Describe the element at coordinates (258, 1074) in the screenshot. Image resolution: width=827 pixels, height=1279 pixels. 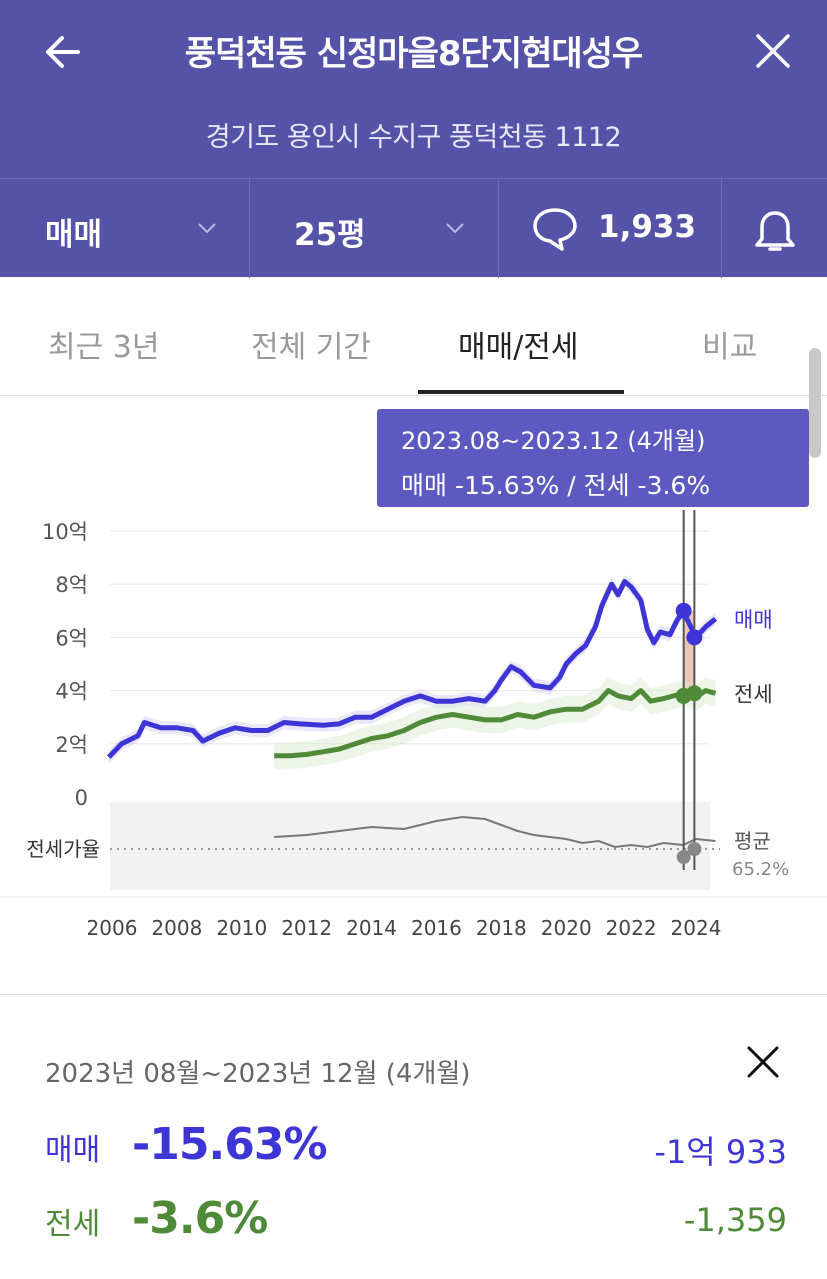
I see `detail-period: 2023년 08월~2023년 12월 (4개월)` at that location.